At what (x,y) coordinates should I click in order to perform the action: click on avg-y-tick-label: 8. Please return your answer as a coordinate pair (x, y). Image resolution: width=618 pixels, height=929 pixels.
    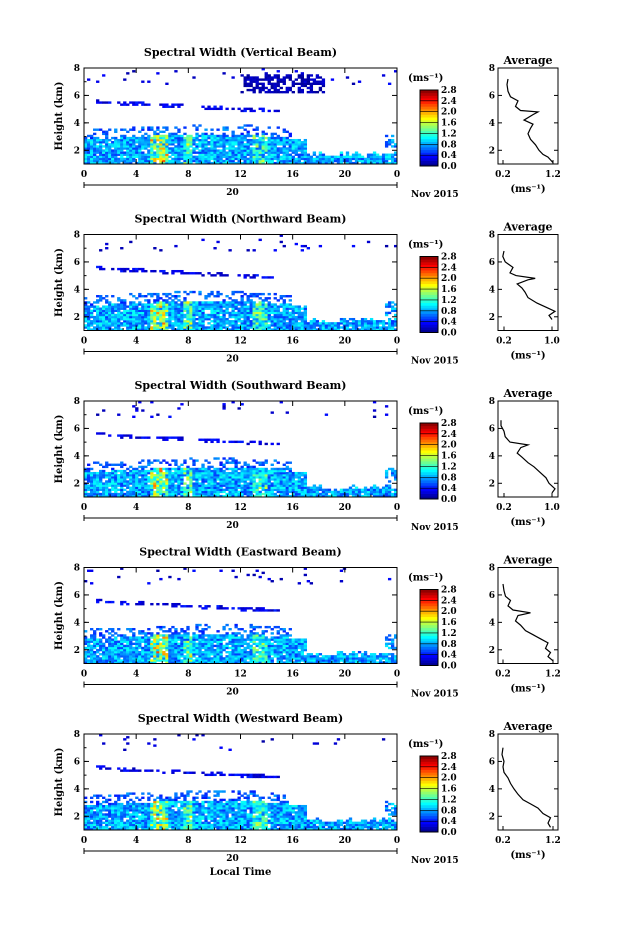
    Looking at the image, I should click on (492, 69).